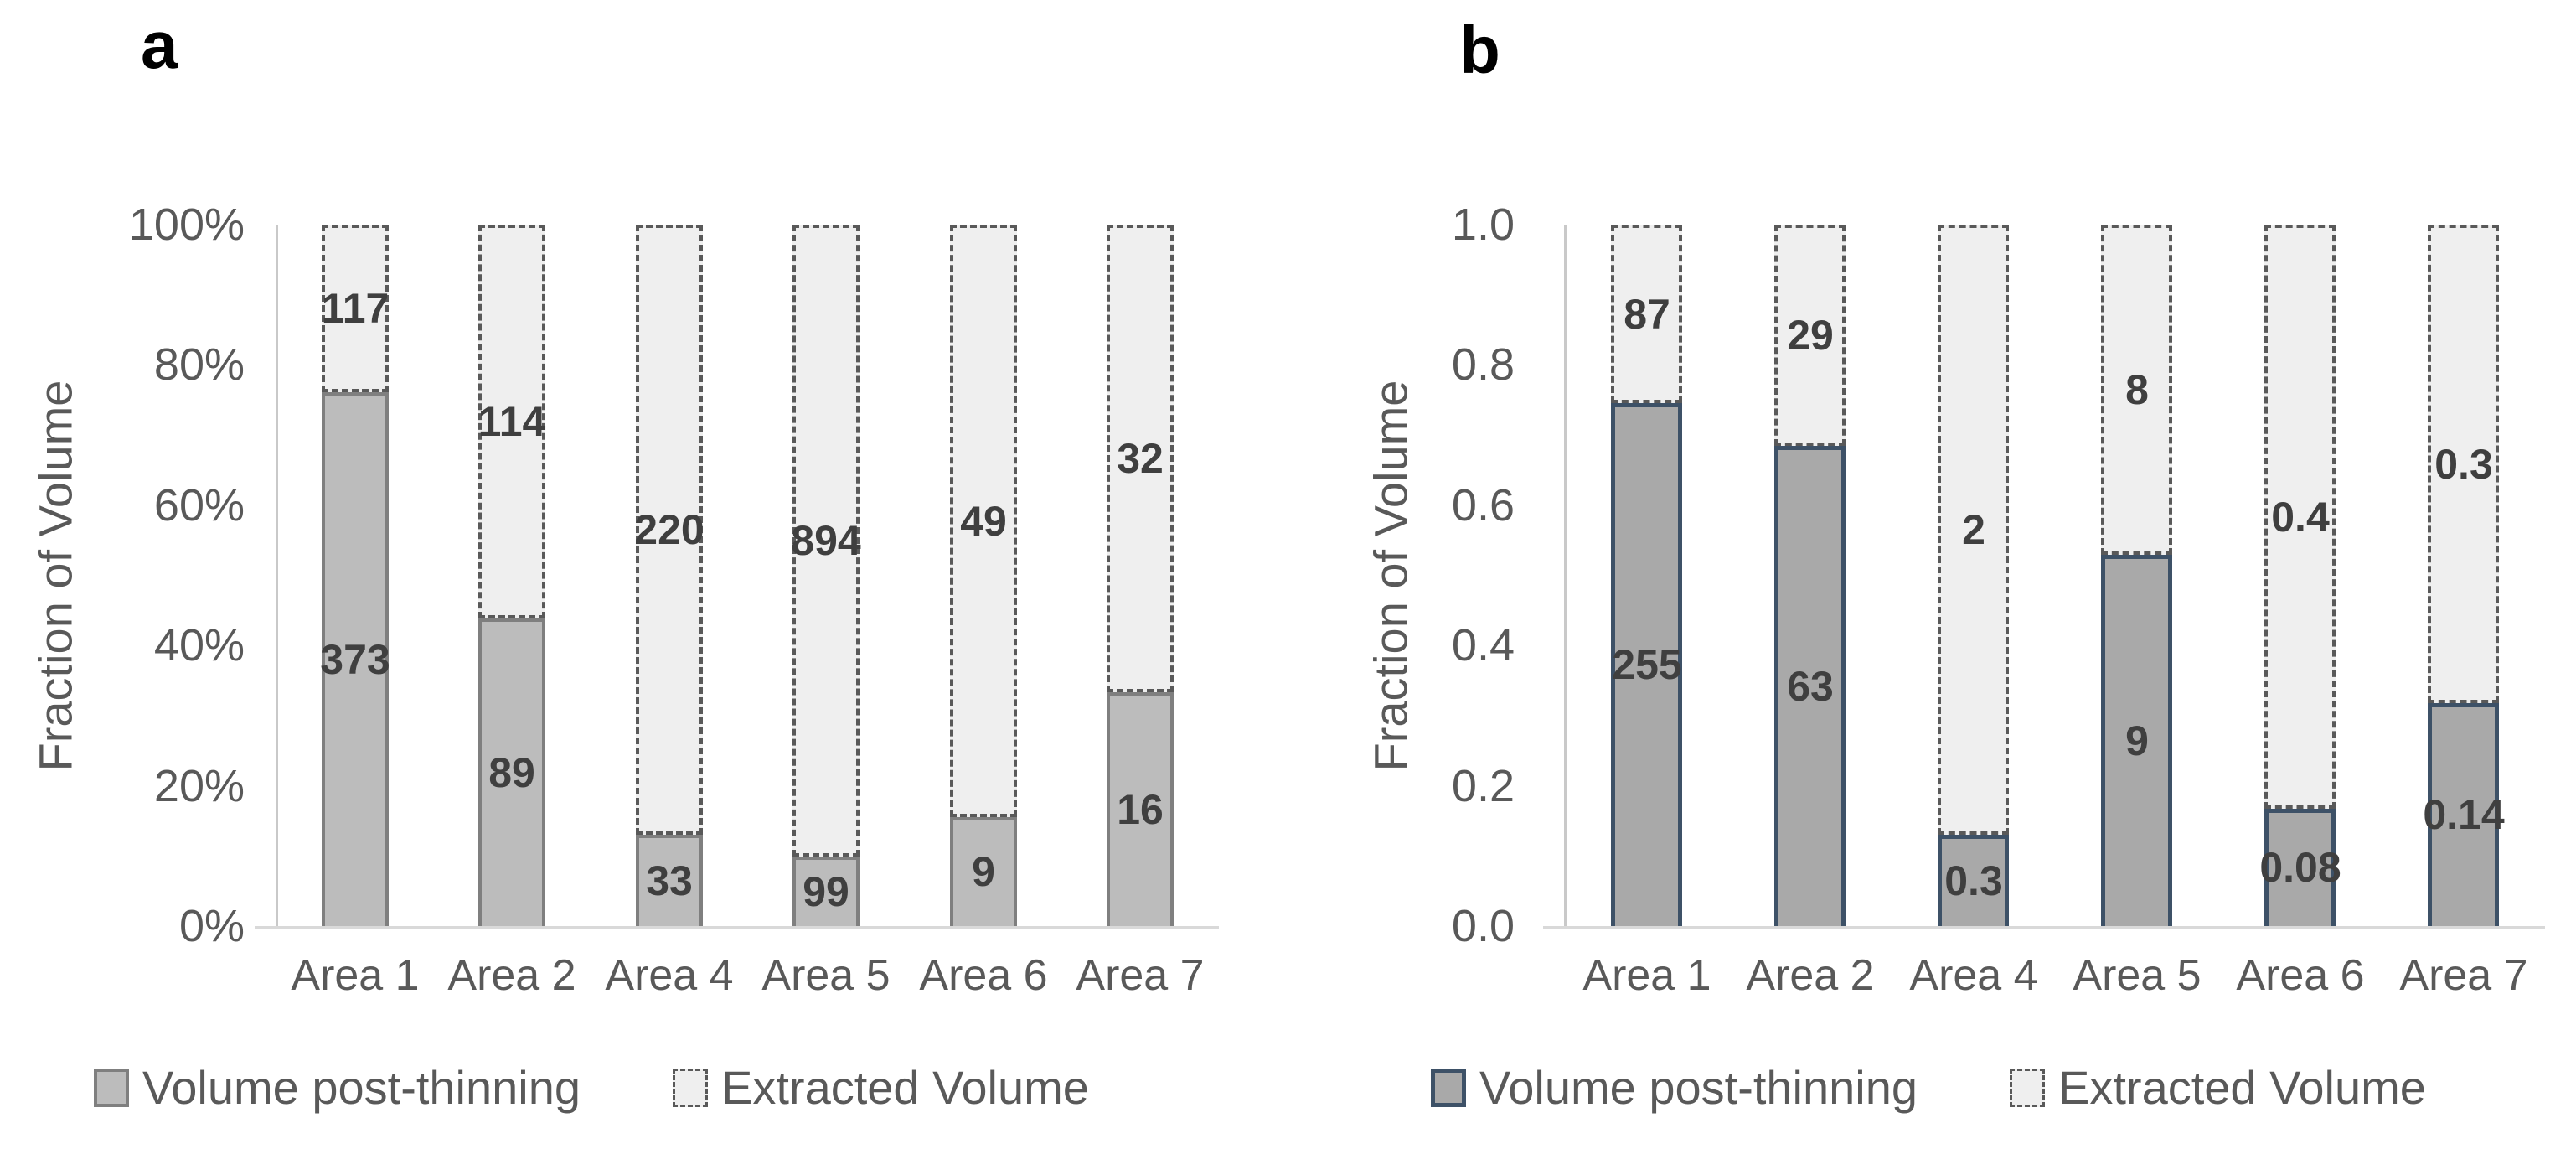 This screenshot has height=1149, width=2576. What do you see at coordinates (1390, 576) in the screenshot?
I see `y-axis-title: Fraction of Volume` at bounding box center [1390, 576].